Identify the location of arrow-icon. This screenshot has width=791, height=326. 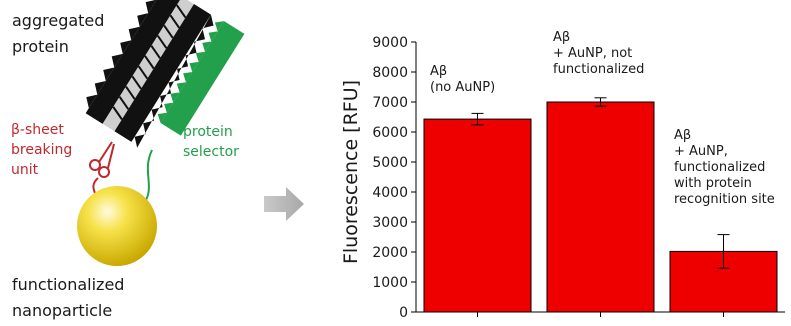
(284, 204).